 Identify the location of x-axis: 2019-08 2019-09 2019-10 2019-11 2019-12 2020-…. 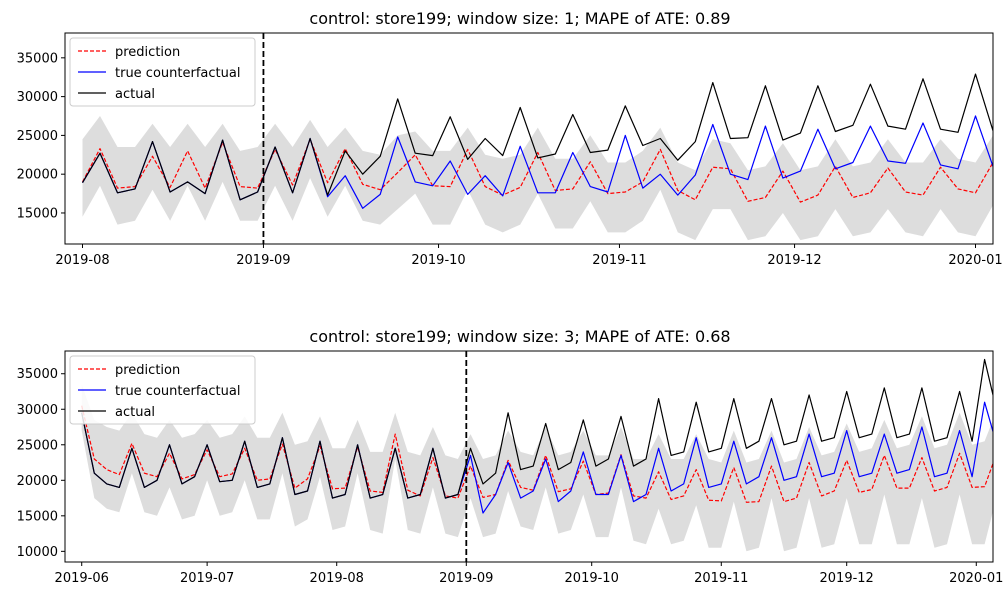
(529, 256).